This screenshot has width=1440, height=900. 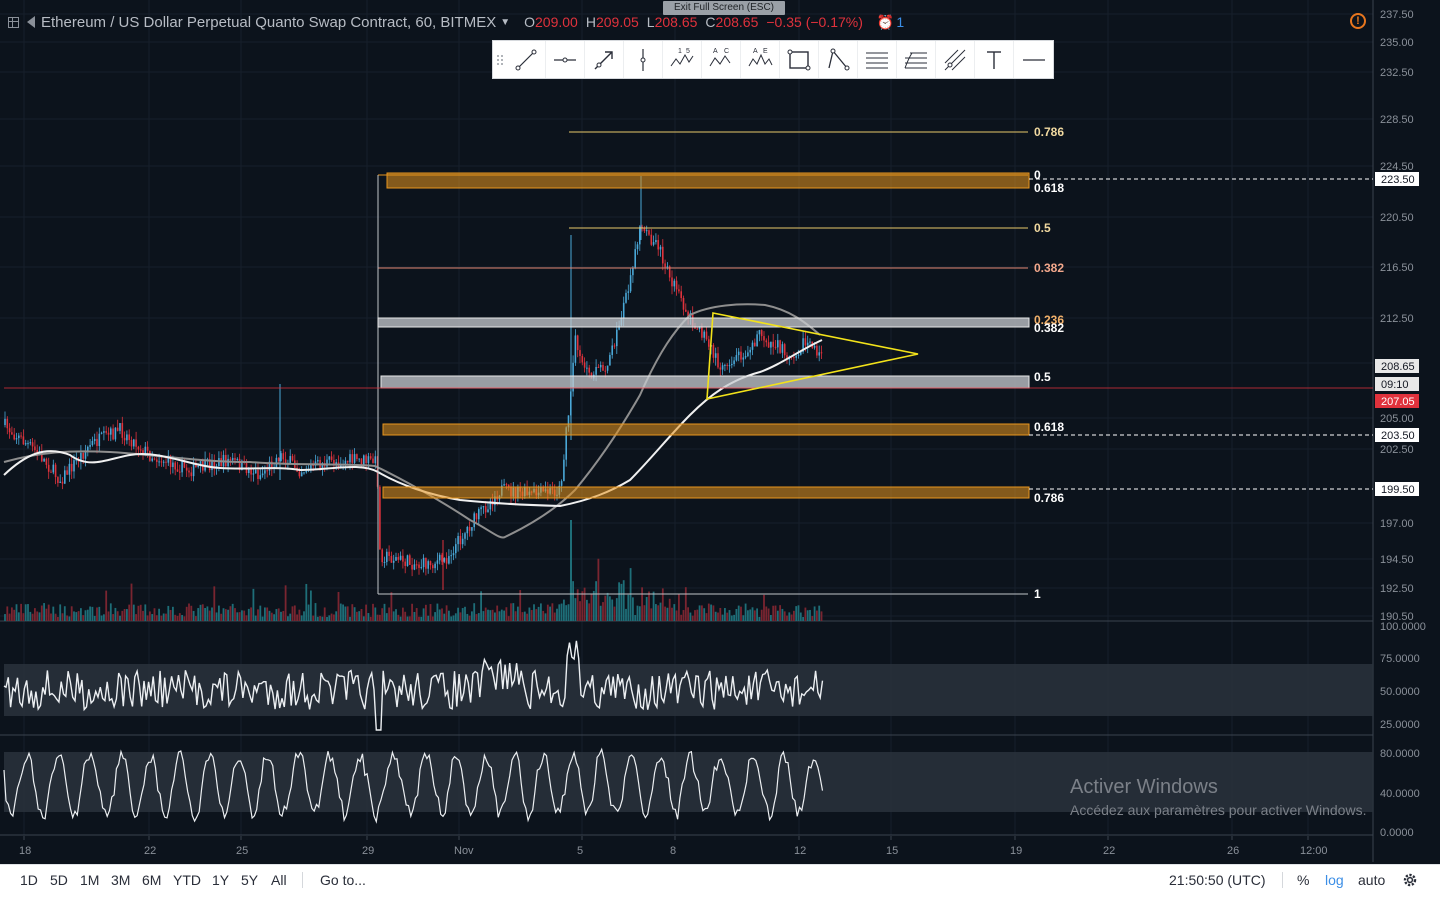 I want to click on arrow-icon, so click(x=604, y=59).